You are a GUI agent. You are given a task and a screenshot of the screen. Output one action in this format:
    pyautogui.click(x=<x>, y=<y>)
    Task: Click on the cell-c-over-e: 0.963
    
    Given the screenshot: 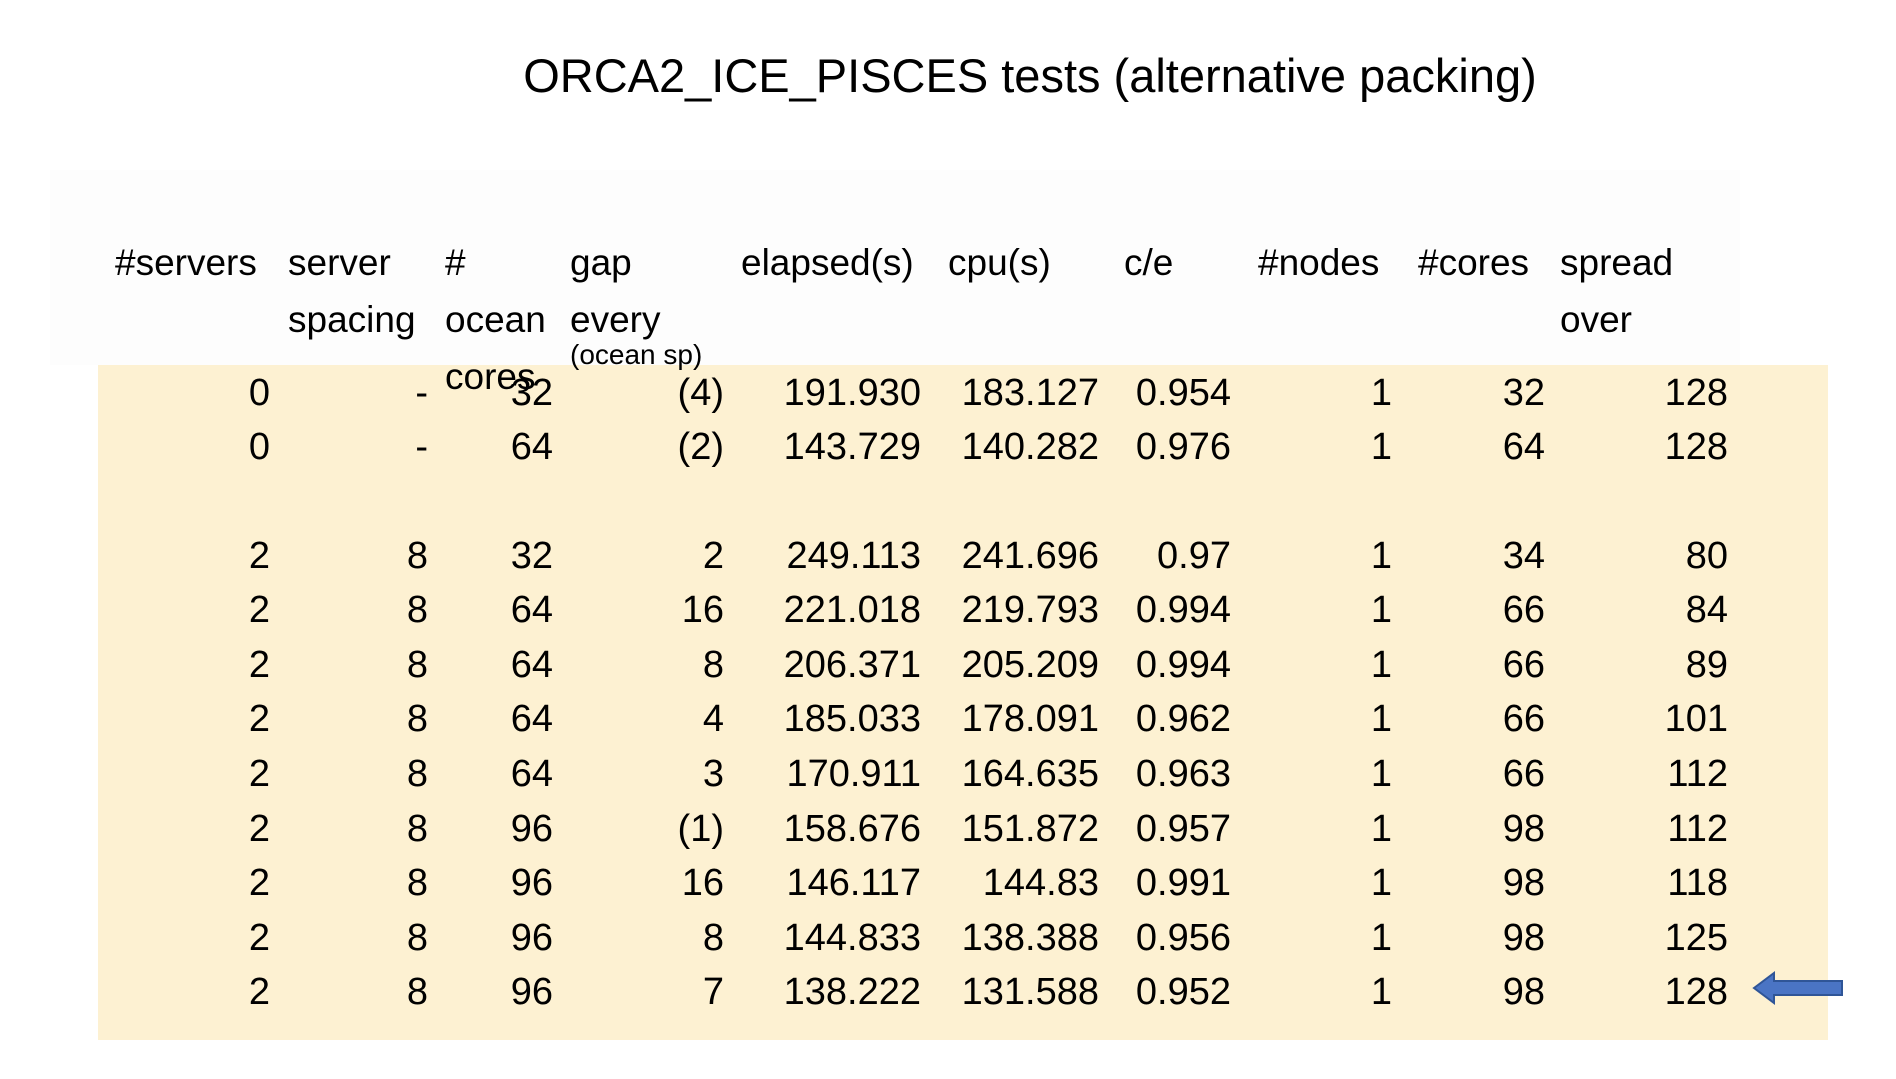 What is the action you would take?
    pyautogui.click(x=1183, y=774)
    